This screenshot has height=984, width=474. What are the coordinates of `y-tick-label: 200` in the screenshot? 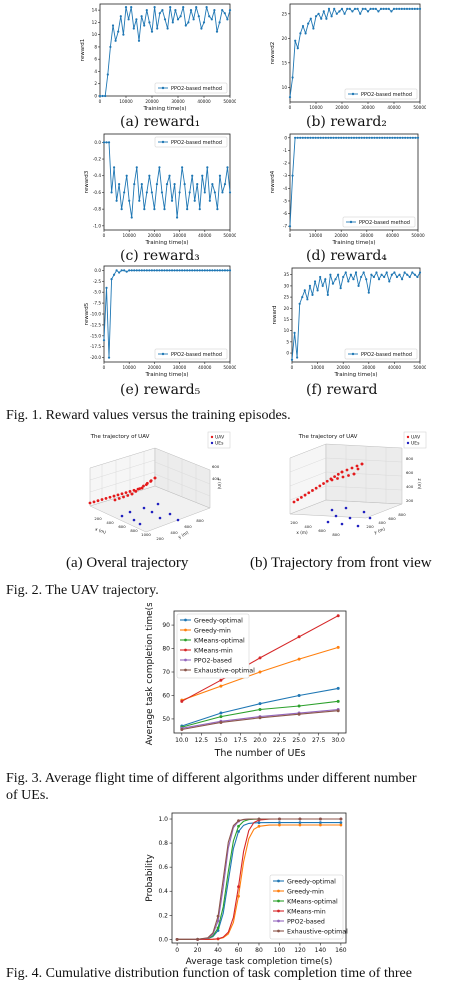 It's located at (160, 538).